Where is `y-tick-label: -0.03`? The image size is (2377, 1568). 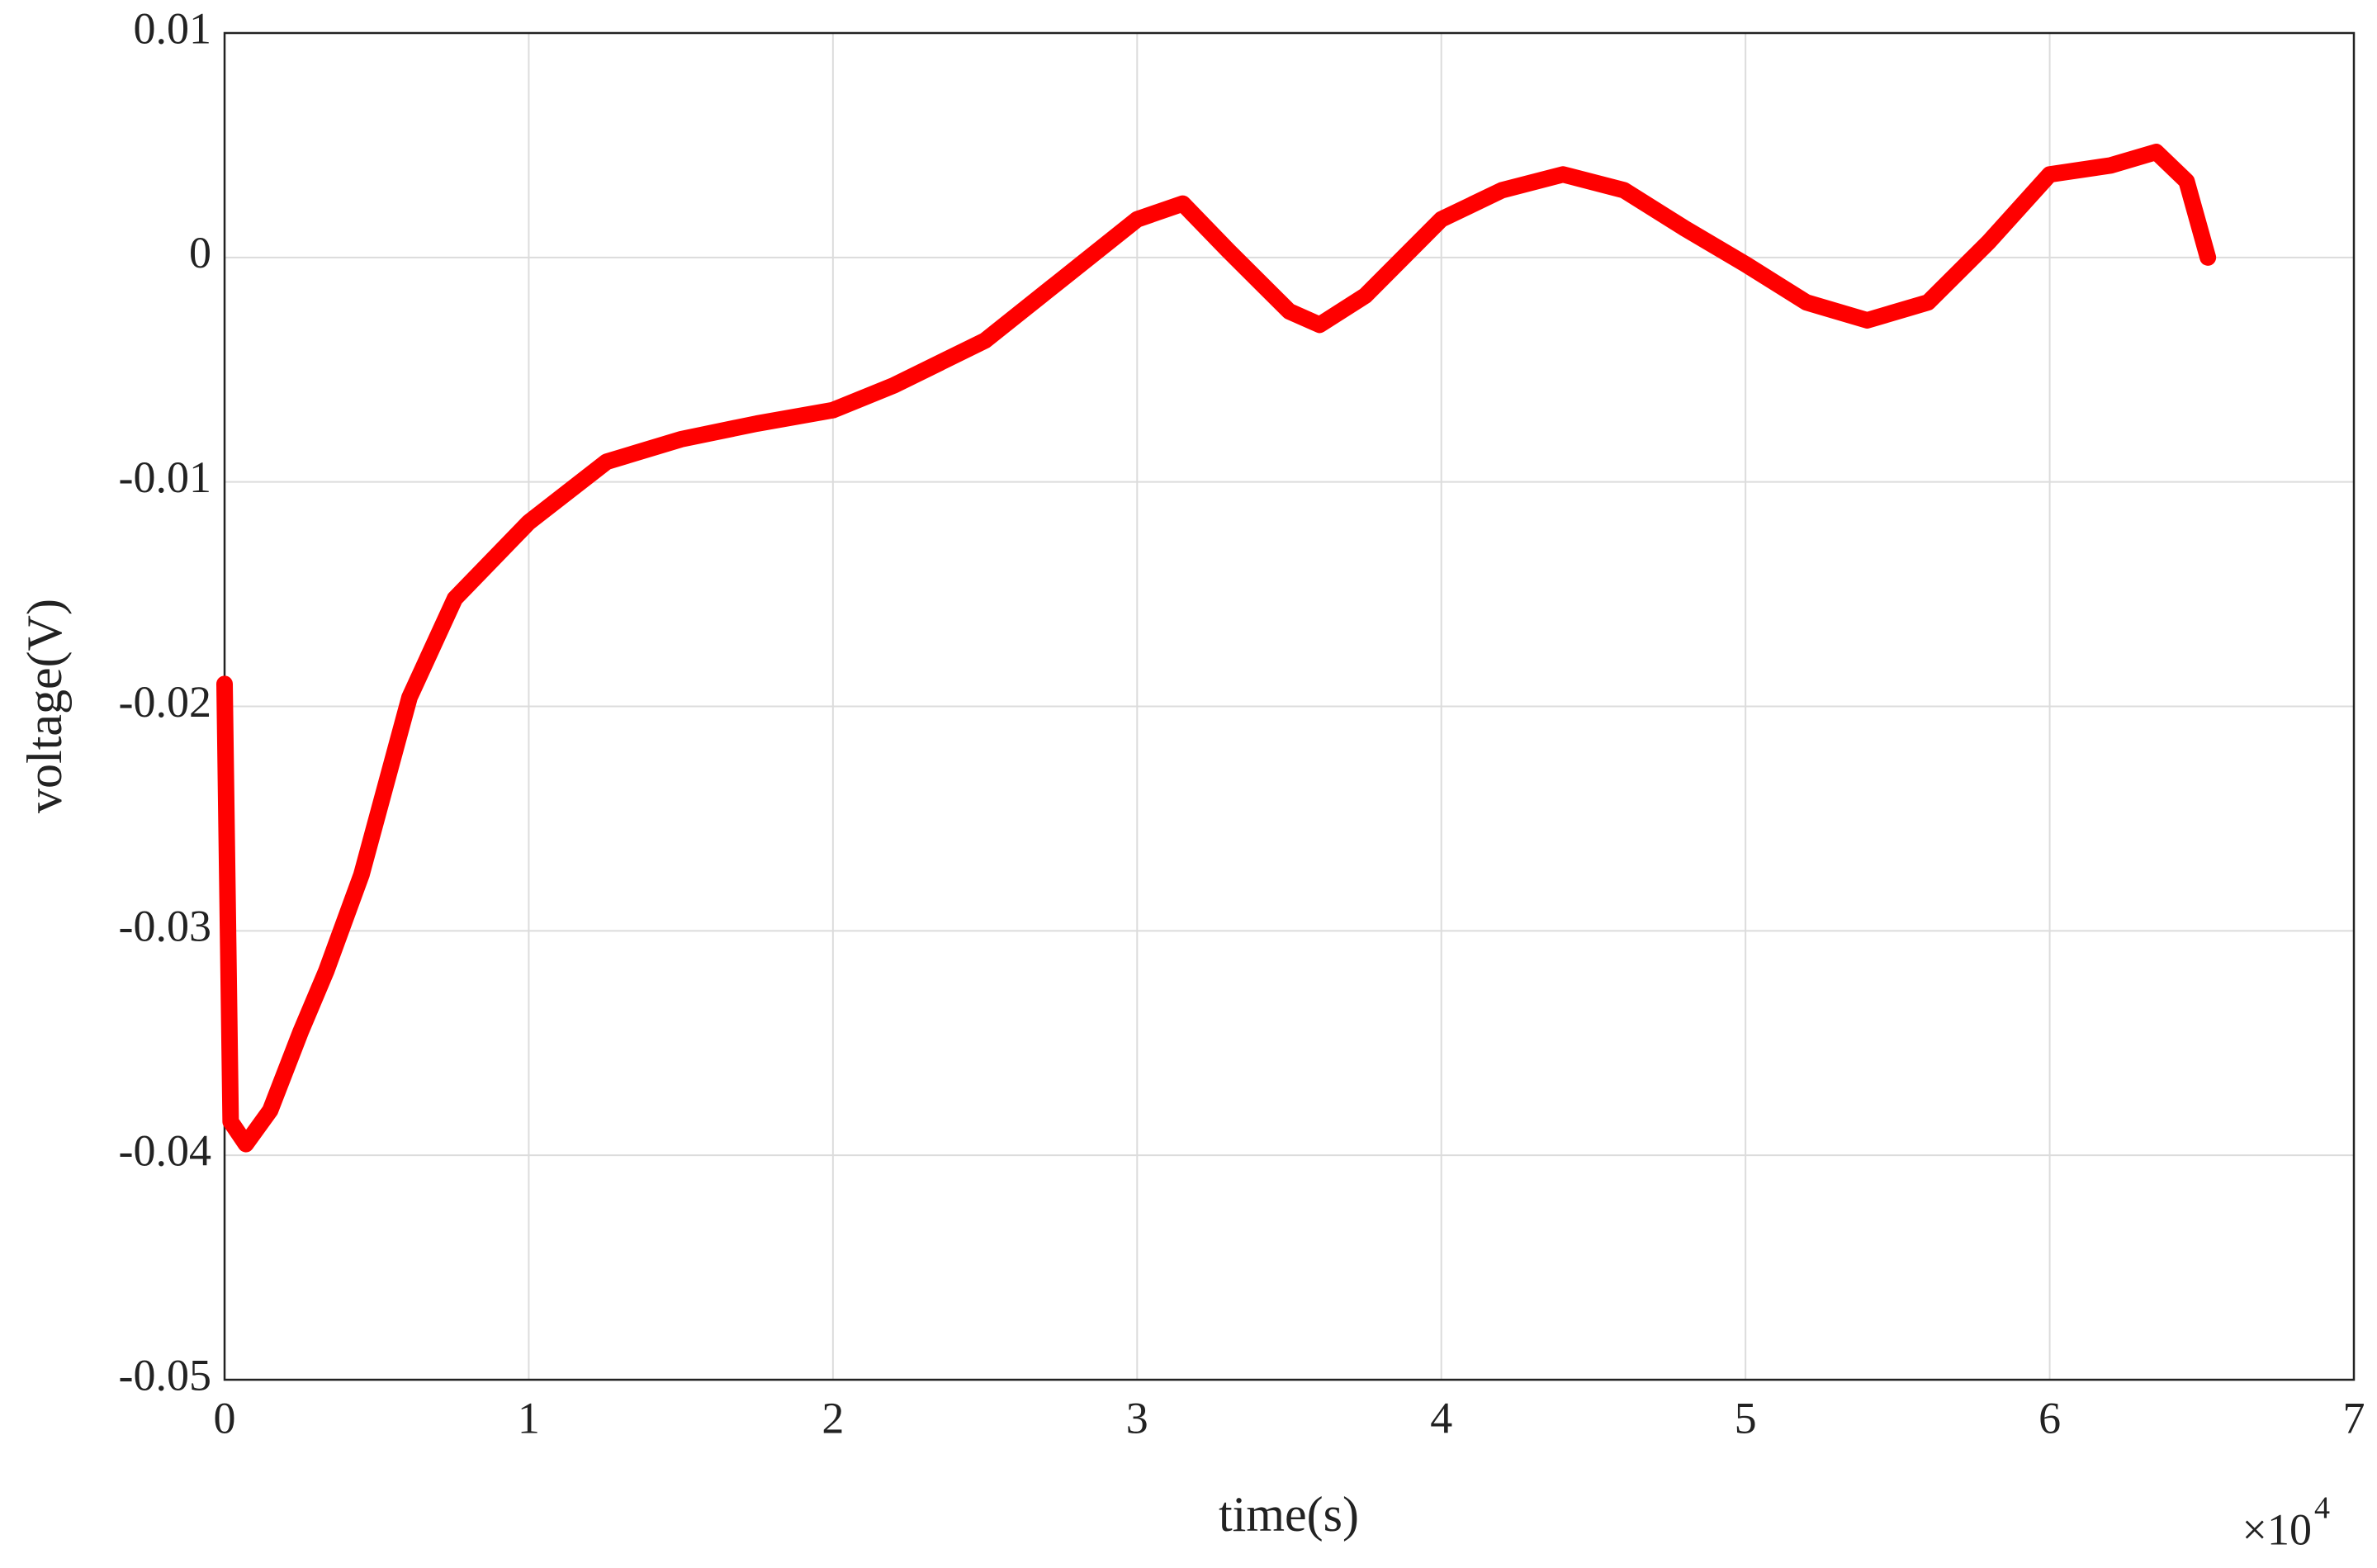
y-tick-label: -0.03 is located at coordinates (165, 926).